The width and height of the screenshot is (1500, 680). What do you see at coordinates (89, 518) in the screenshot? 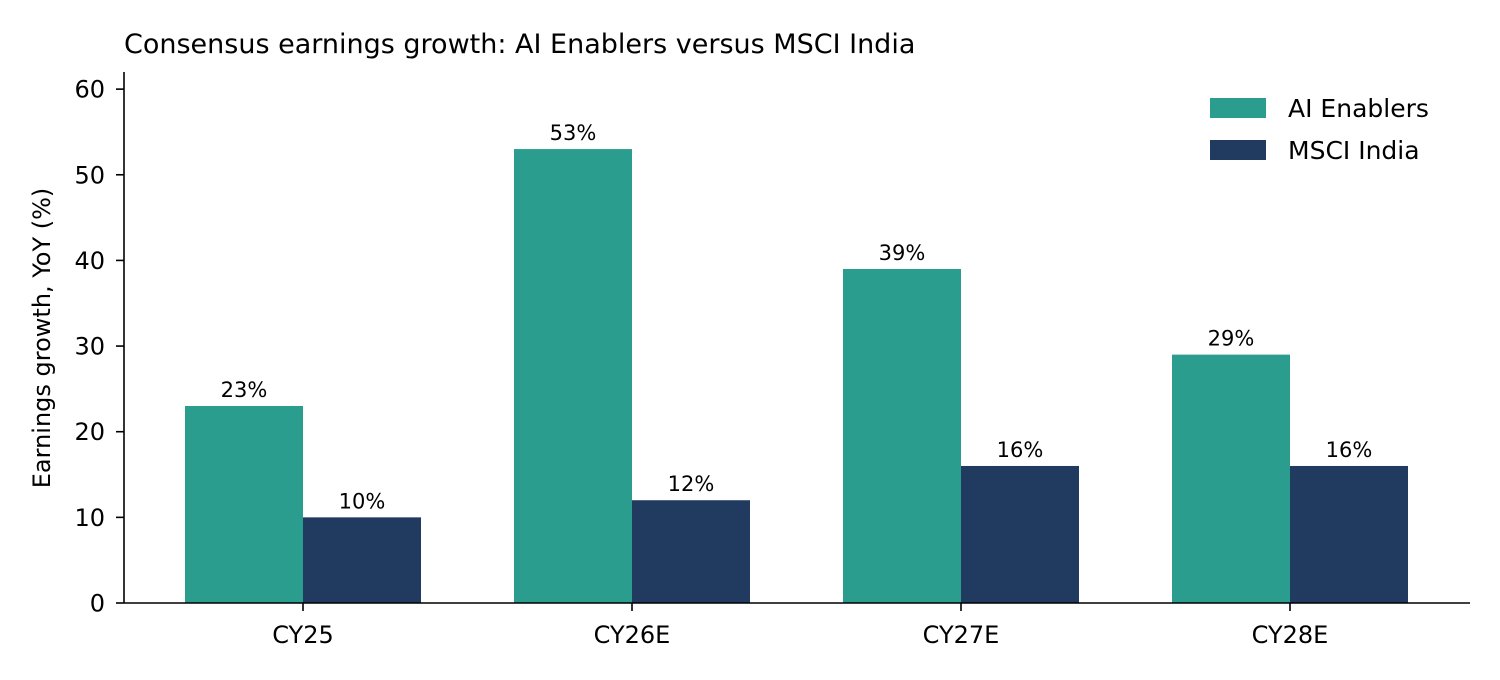
I see `y-tick-label: 10` at bounding box center [89, 518].